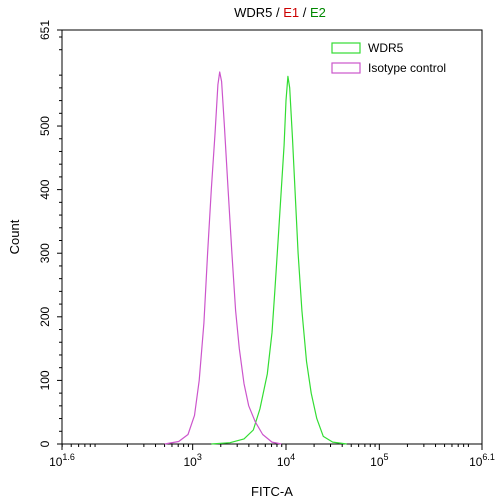 This screenshot has width=500, height=504. I want to click on y-tick-label: 651, so click(45, 30).